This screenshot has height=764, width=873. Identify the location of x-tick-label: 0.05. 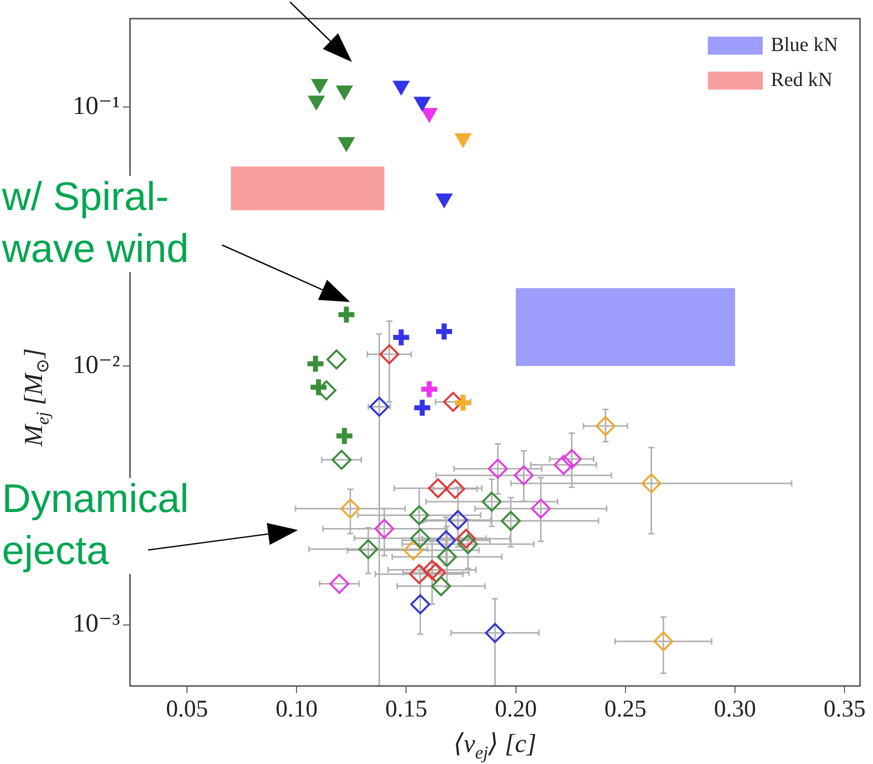
(187, 709).